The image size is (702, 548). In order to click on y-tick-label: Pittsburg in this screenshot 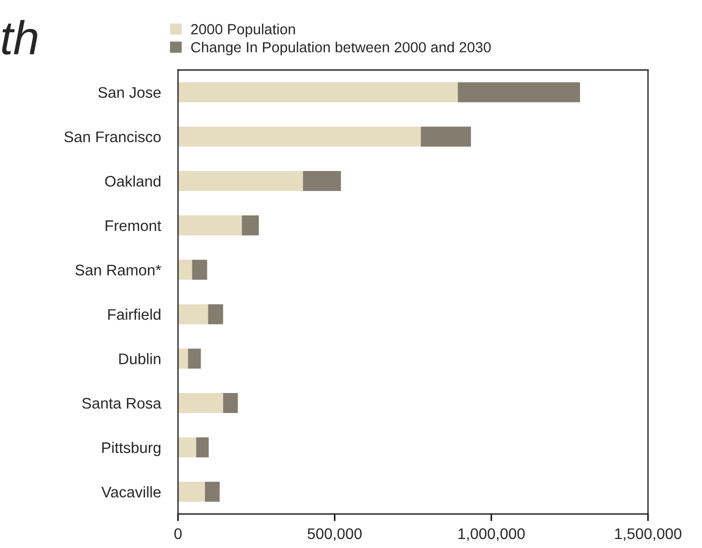, I will do `click(131, 449)`.